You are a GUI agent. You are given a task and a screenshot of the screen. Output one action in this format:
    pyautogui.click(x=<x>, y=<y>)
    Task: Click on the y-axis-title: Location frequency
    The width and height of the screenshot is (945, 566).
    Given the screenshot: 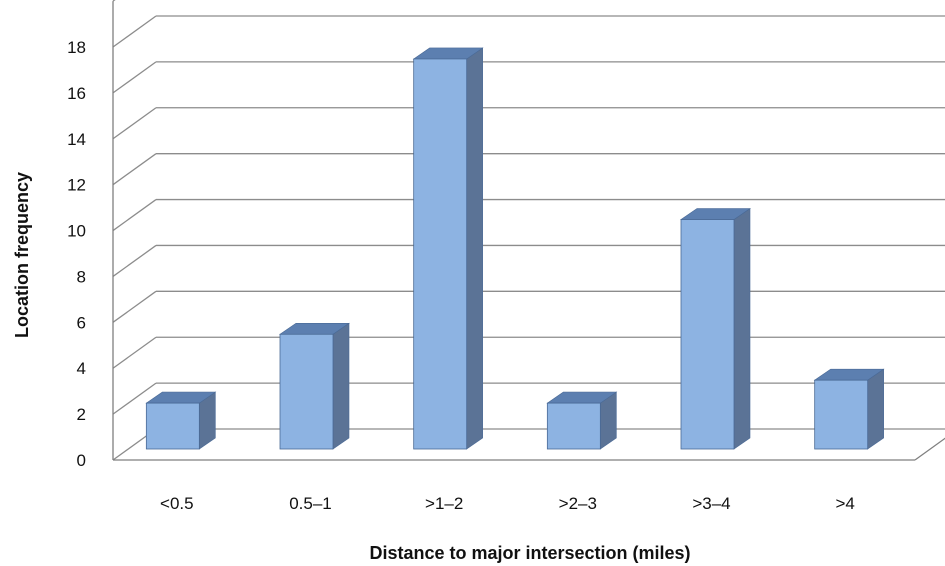 What is the action you would take?
    pyautogui.click(x=22, y=255)
    